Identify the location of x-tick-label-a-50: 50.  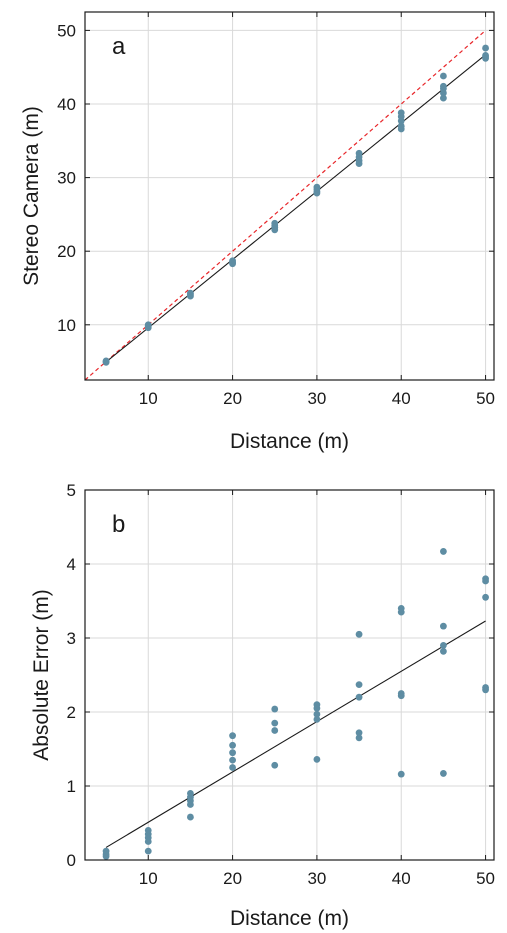
(485, 398).